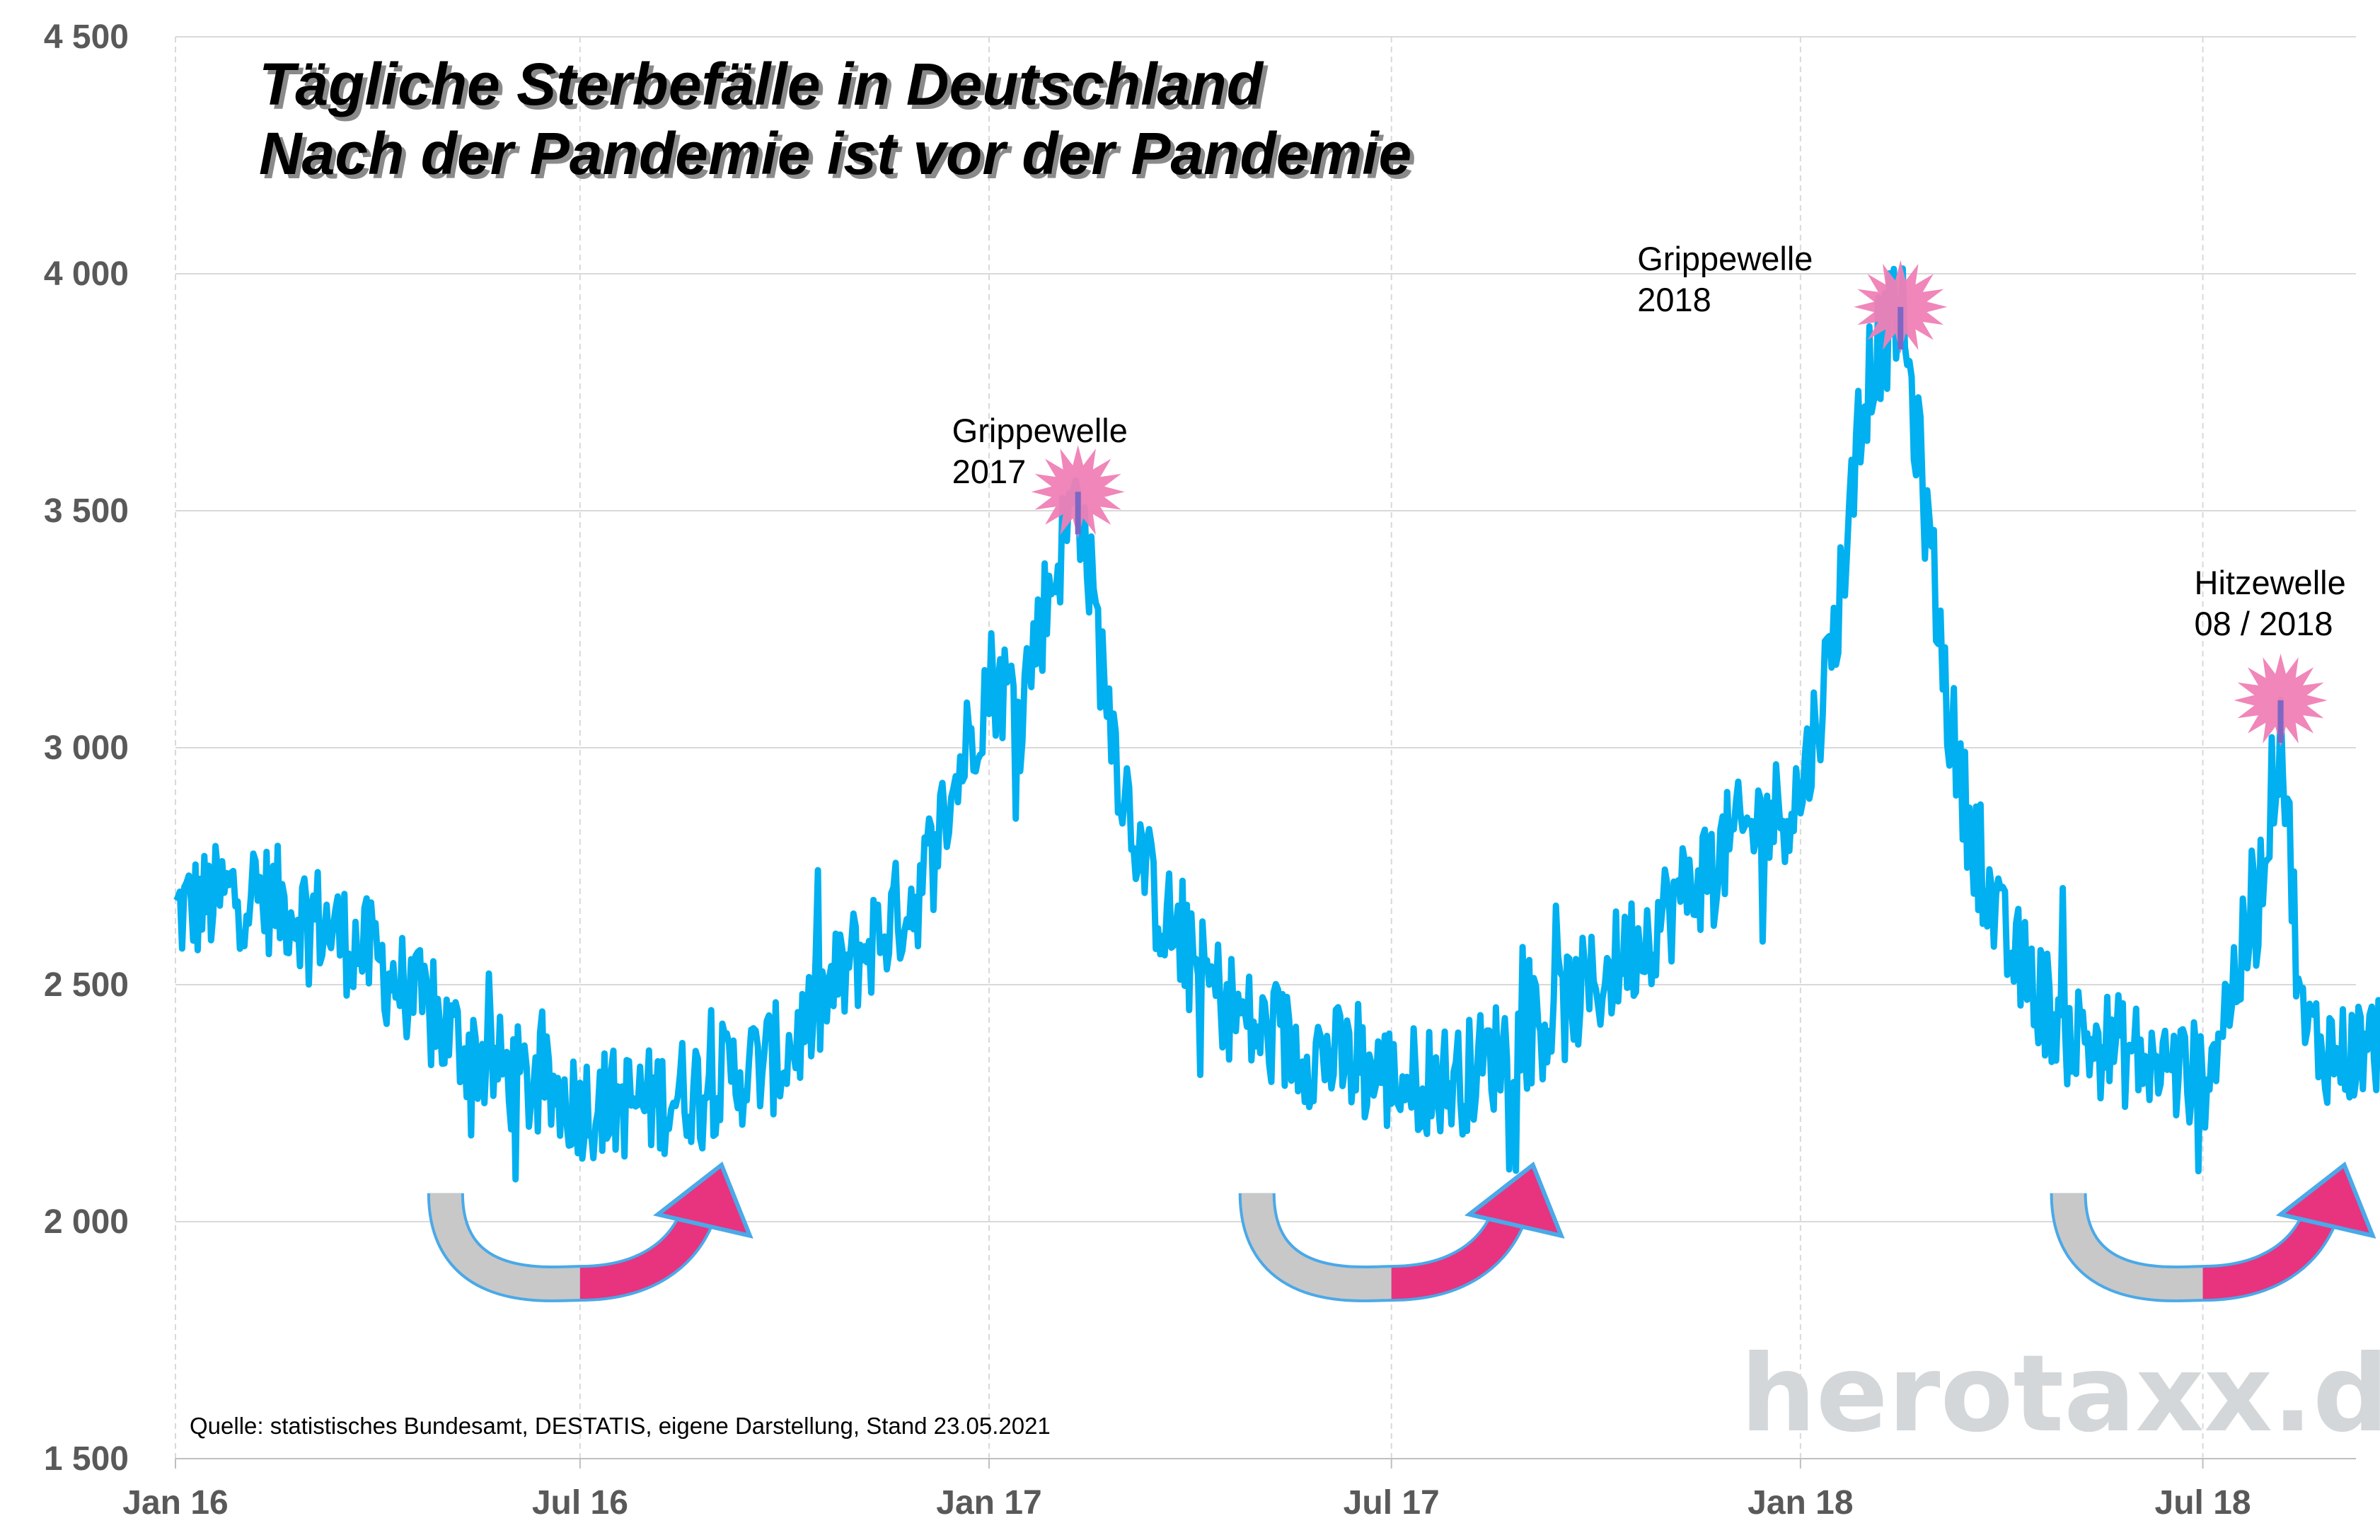 This screenshot has height=1540, width=2380. What do you see at coordinates (2271, 582) in the screenshot?
I see `annotation-label: Hitzewelle` at bounding box center [2271, 582].